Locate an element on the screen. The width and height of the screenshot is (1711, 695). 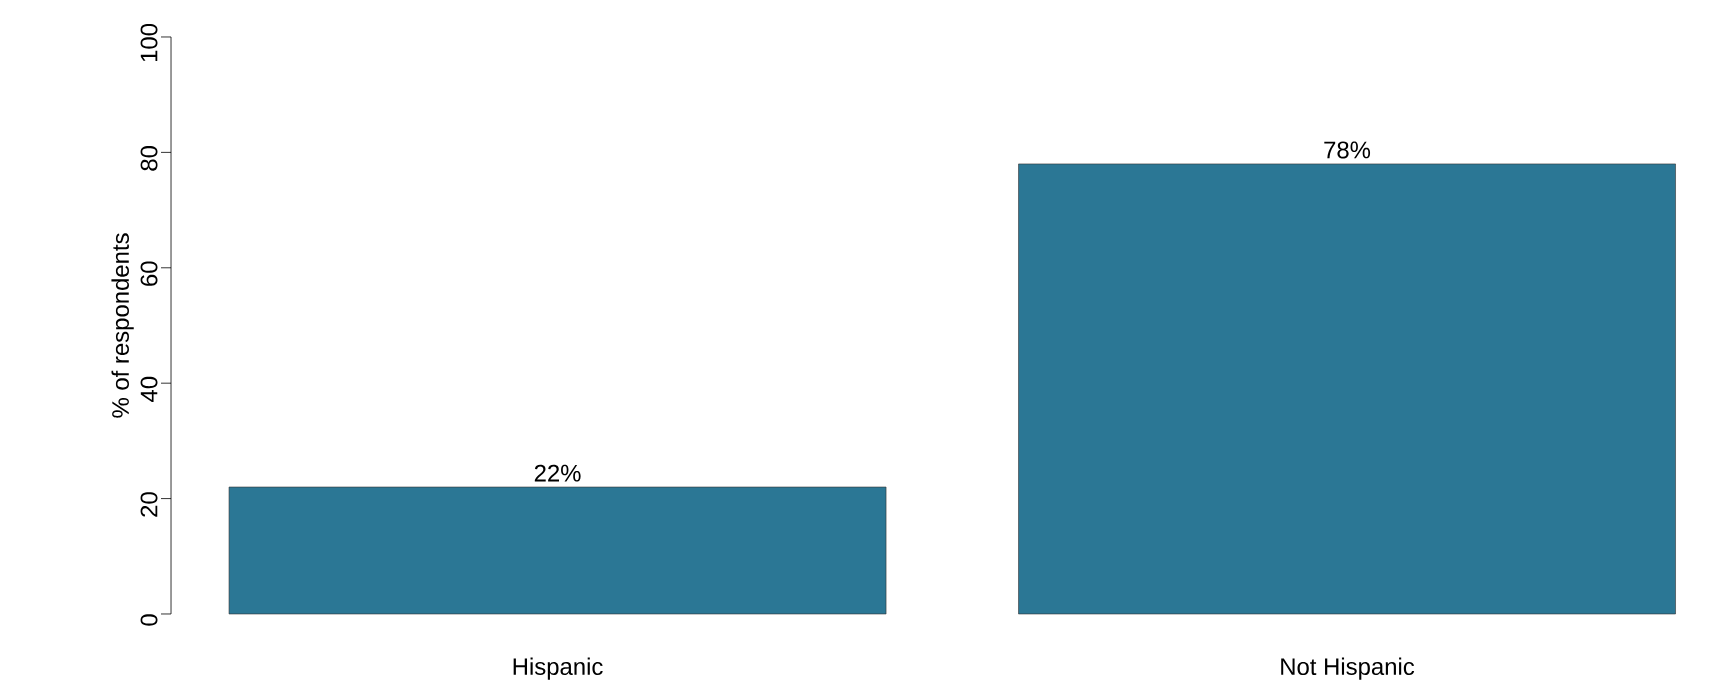
data-label: 22% is located at coordinates (557, 473).